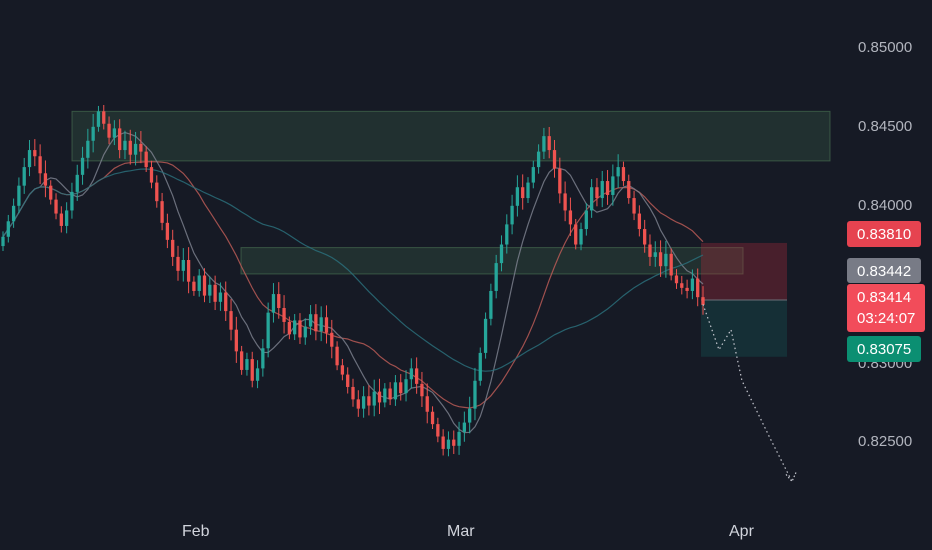 This screenshot has width=932, height=550. What do you see at coordinates (886, 318) in the screenshot?
I see `countdown-label: 03:24:07` at bounding box center [886, 318].